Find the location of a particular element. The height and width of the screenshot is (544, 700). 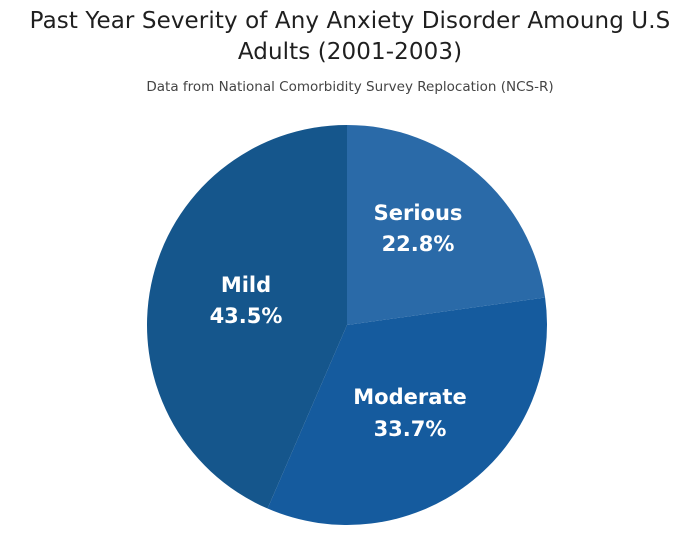

slice-value-mild: 43.5% is located at coordinates (246, 316).